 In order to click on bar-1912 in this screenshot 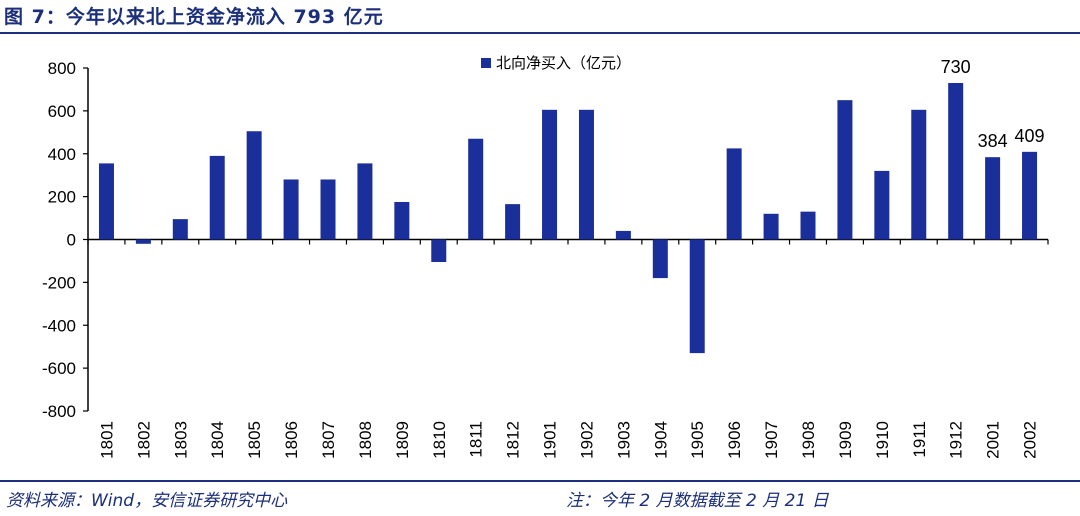, I will do `click(956, 161)`.